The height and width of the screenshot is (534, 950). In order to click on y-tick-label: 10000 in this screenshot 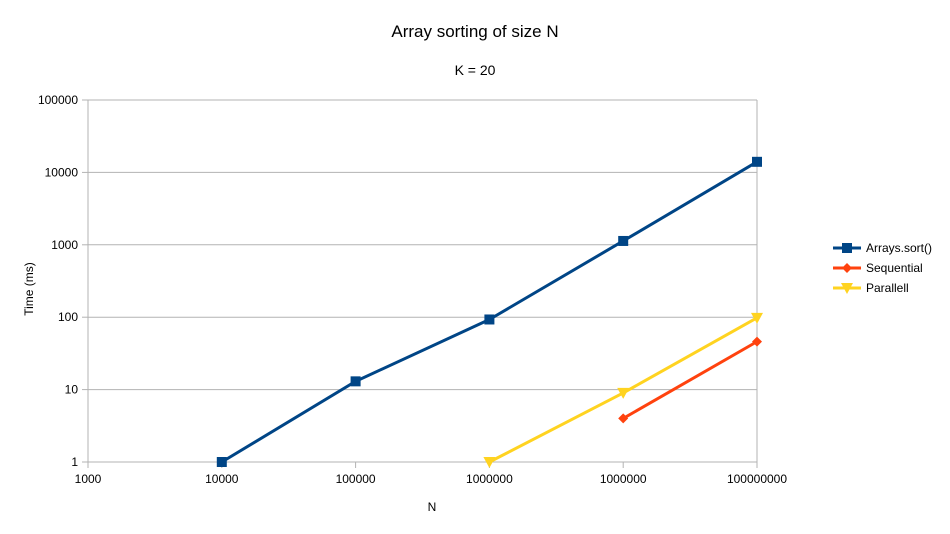, I will do `click(62, 172)`.